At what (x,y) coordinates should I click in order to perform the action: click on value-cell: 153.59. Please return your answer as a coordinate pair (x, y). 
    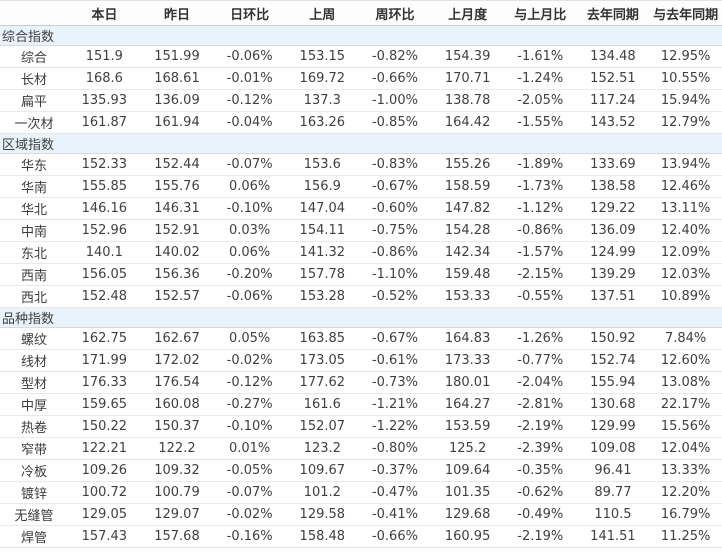
    Looking at the image, I should click on (467, 426).